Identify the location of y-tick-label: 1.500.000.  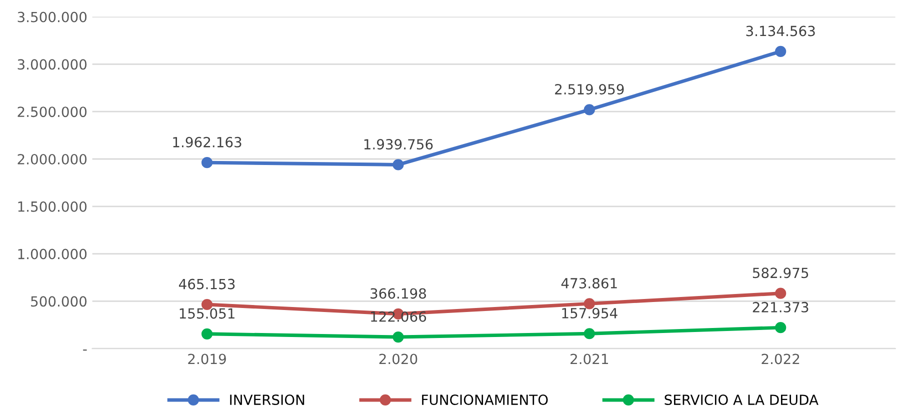
(52, 206).